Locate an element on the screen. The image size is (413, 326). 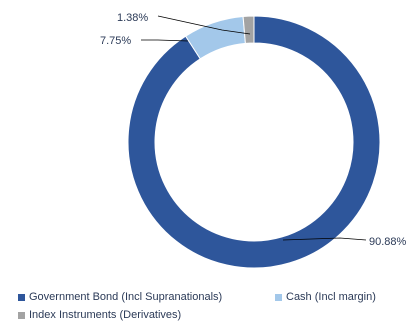
slice-label-index-instruments: 1.38% is located at coordinates (132, 18).